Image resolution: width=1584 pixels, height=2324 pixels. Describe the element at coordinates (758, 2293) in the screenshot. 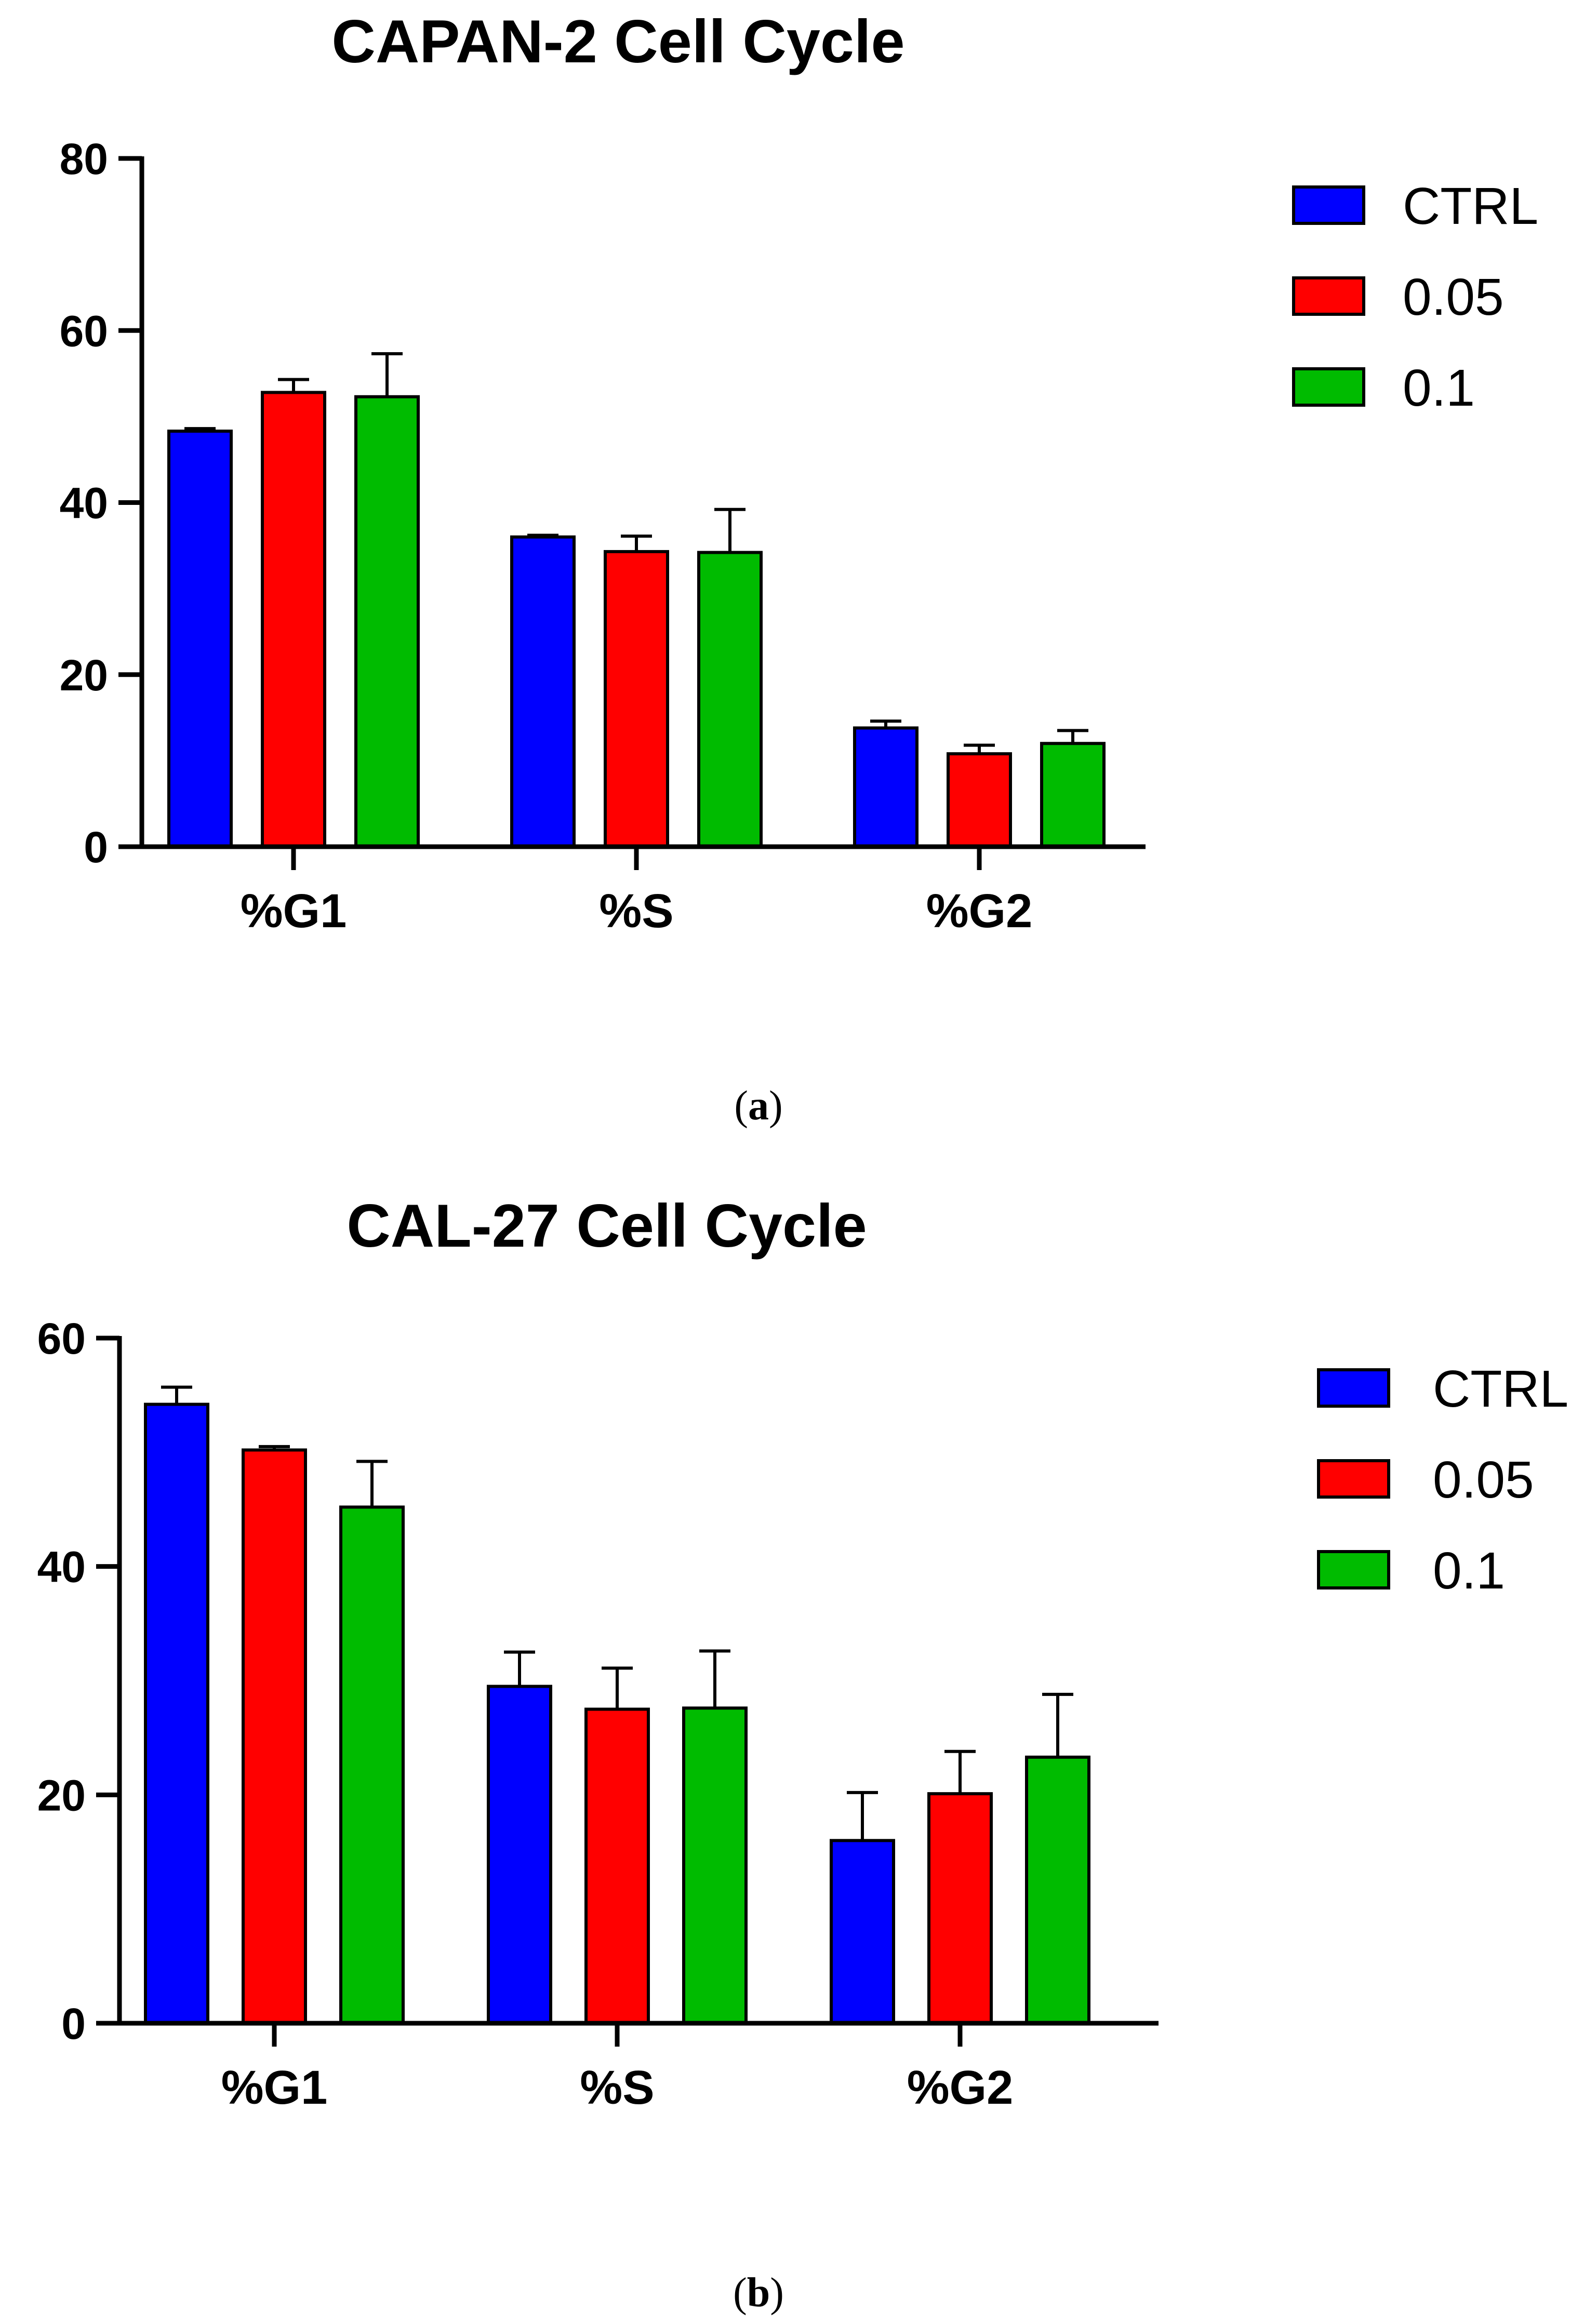

I see `caption-b: (b)` at that location.